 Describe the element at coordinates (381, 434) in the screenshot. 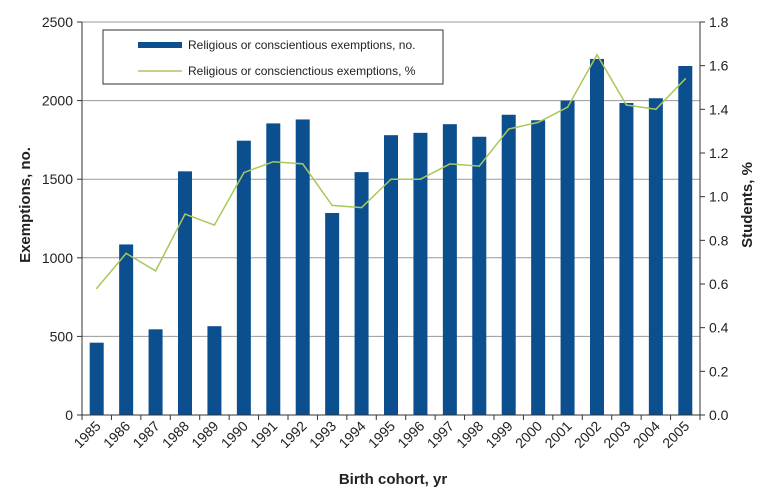

I see `x-tick-label: 1995` at that location.